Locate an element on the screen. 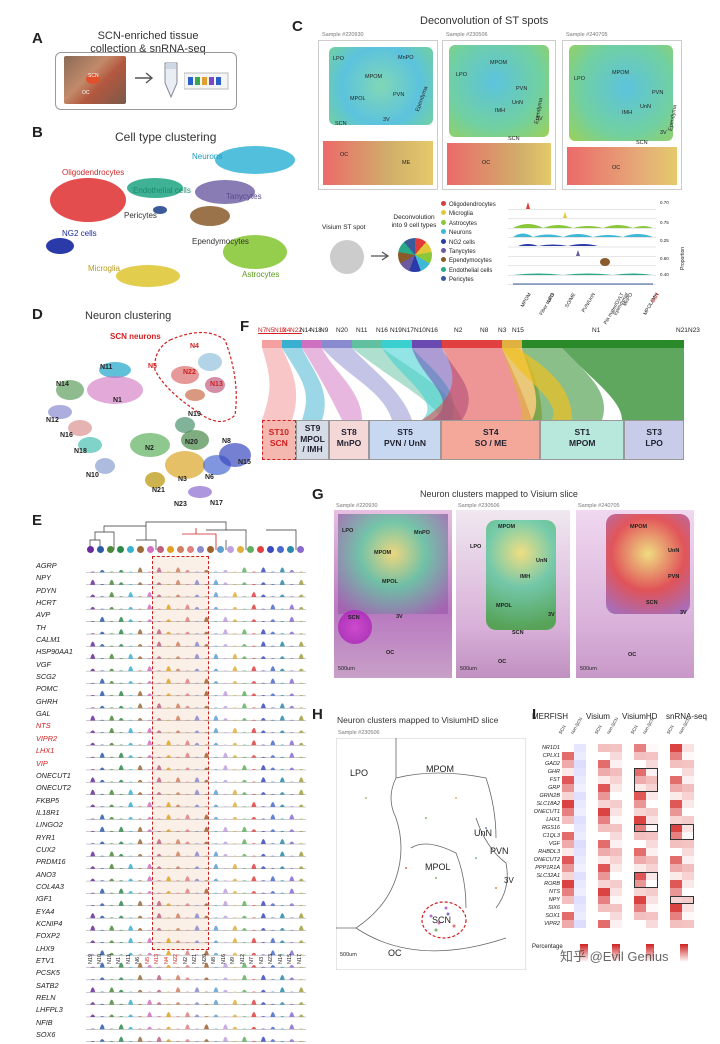 The image size is (720, 1044). st1-box: ST1 MPOM is located at coordinates (582, 440).